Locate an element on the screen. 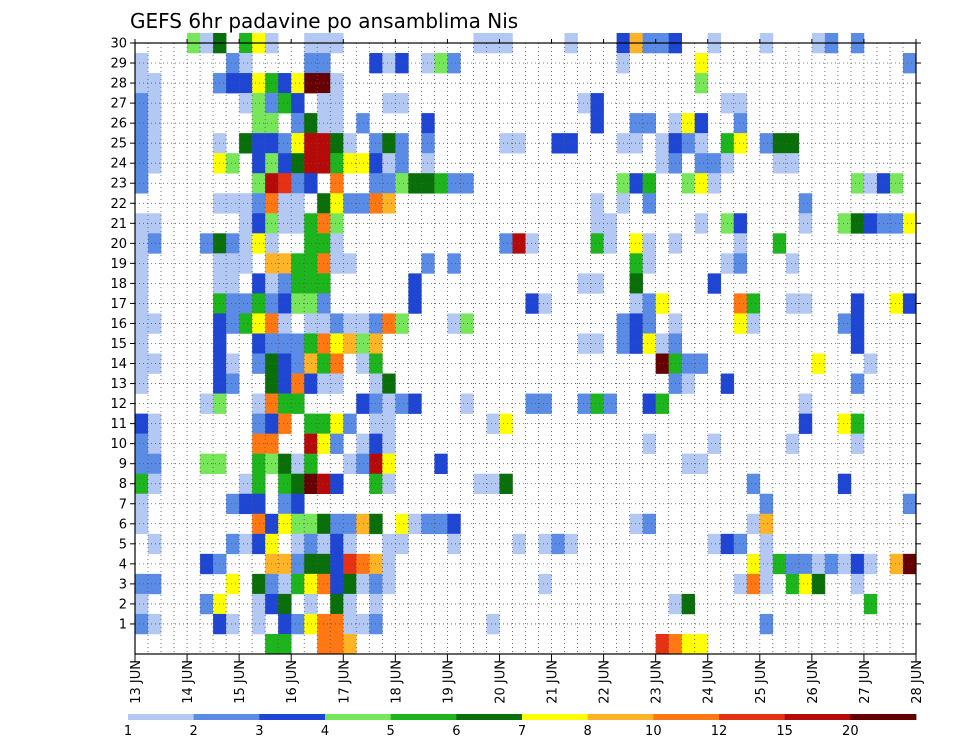  legend-label: 7 is located at coordinates (522, 731).